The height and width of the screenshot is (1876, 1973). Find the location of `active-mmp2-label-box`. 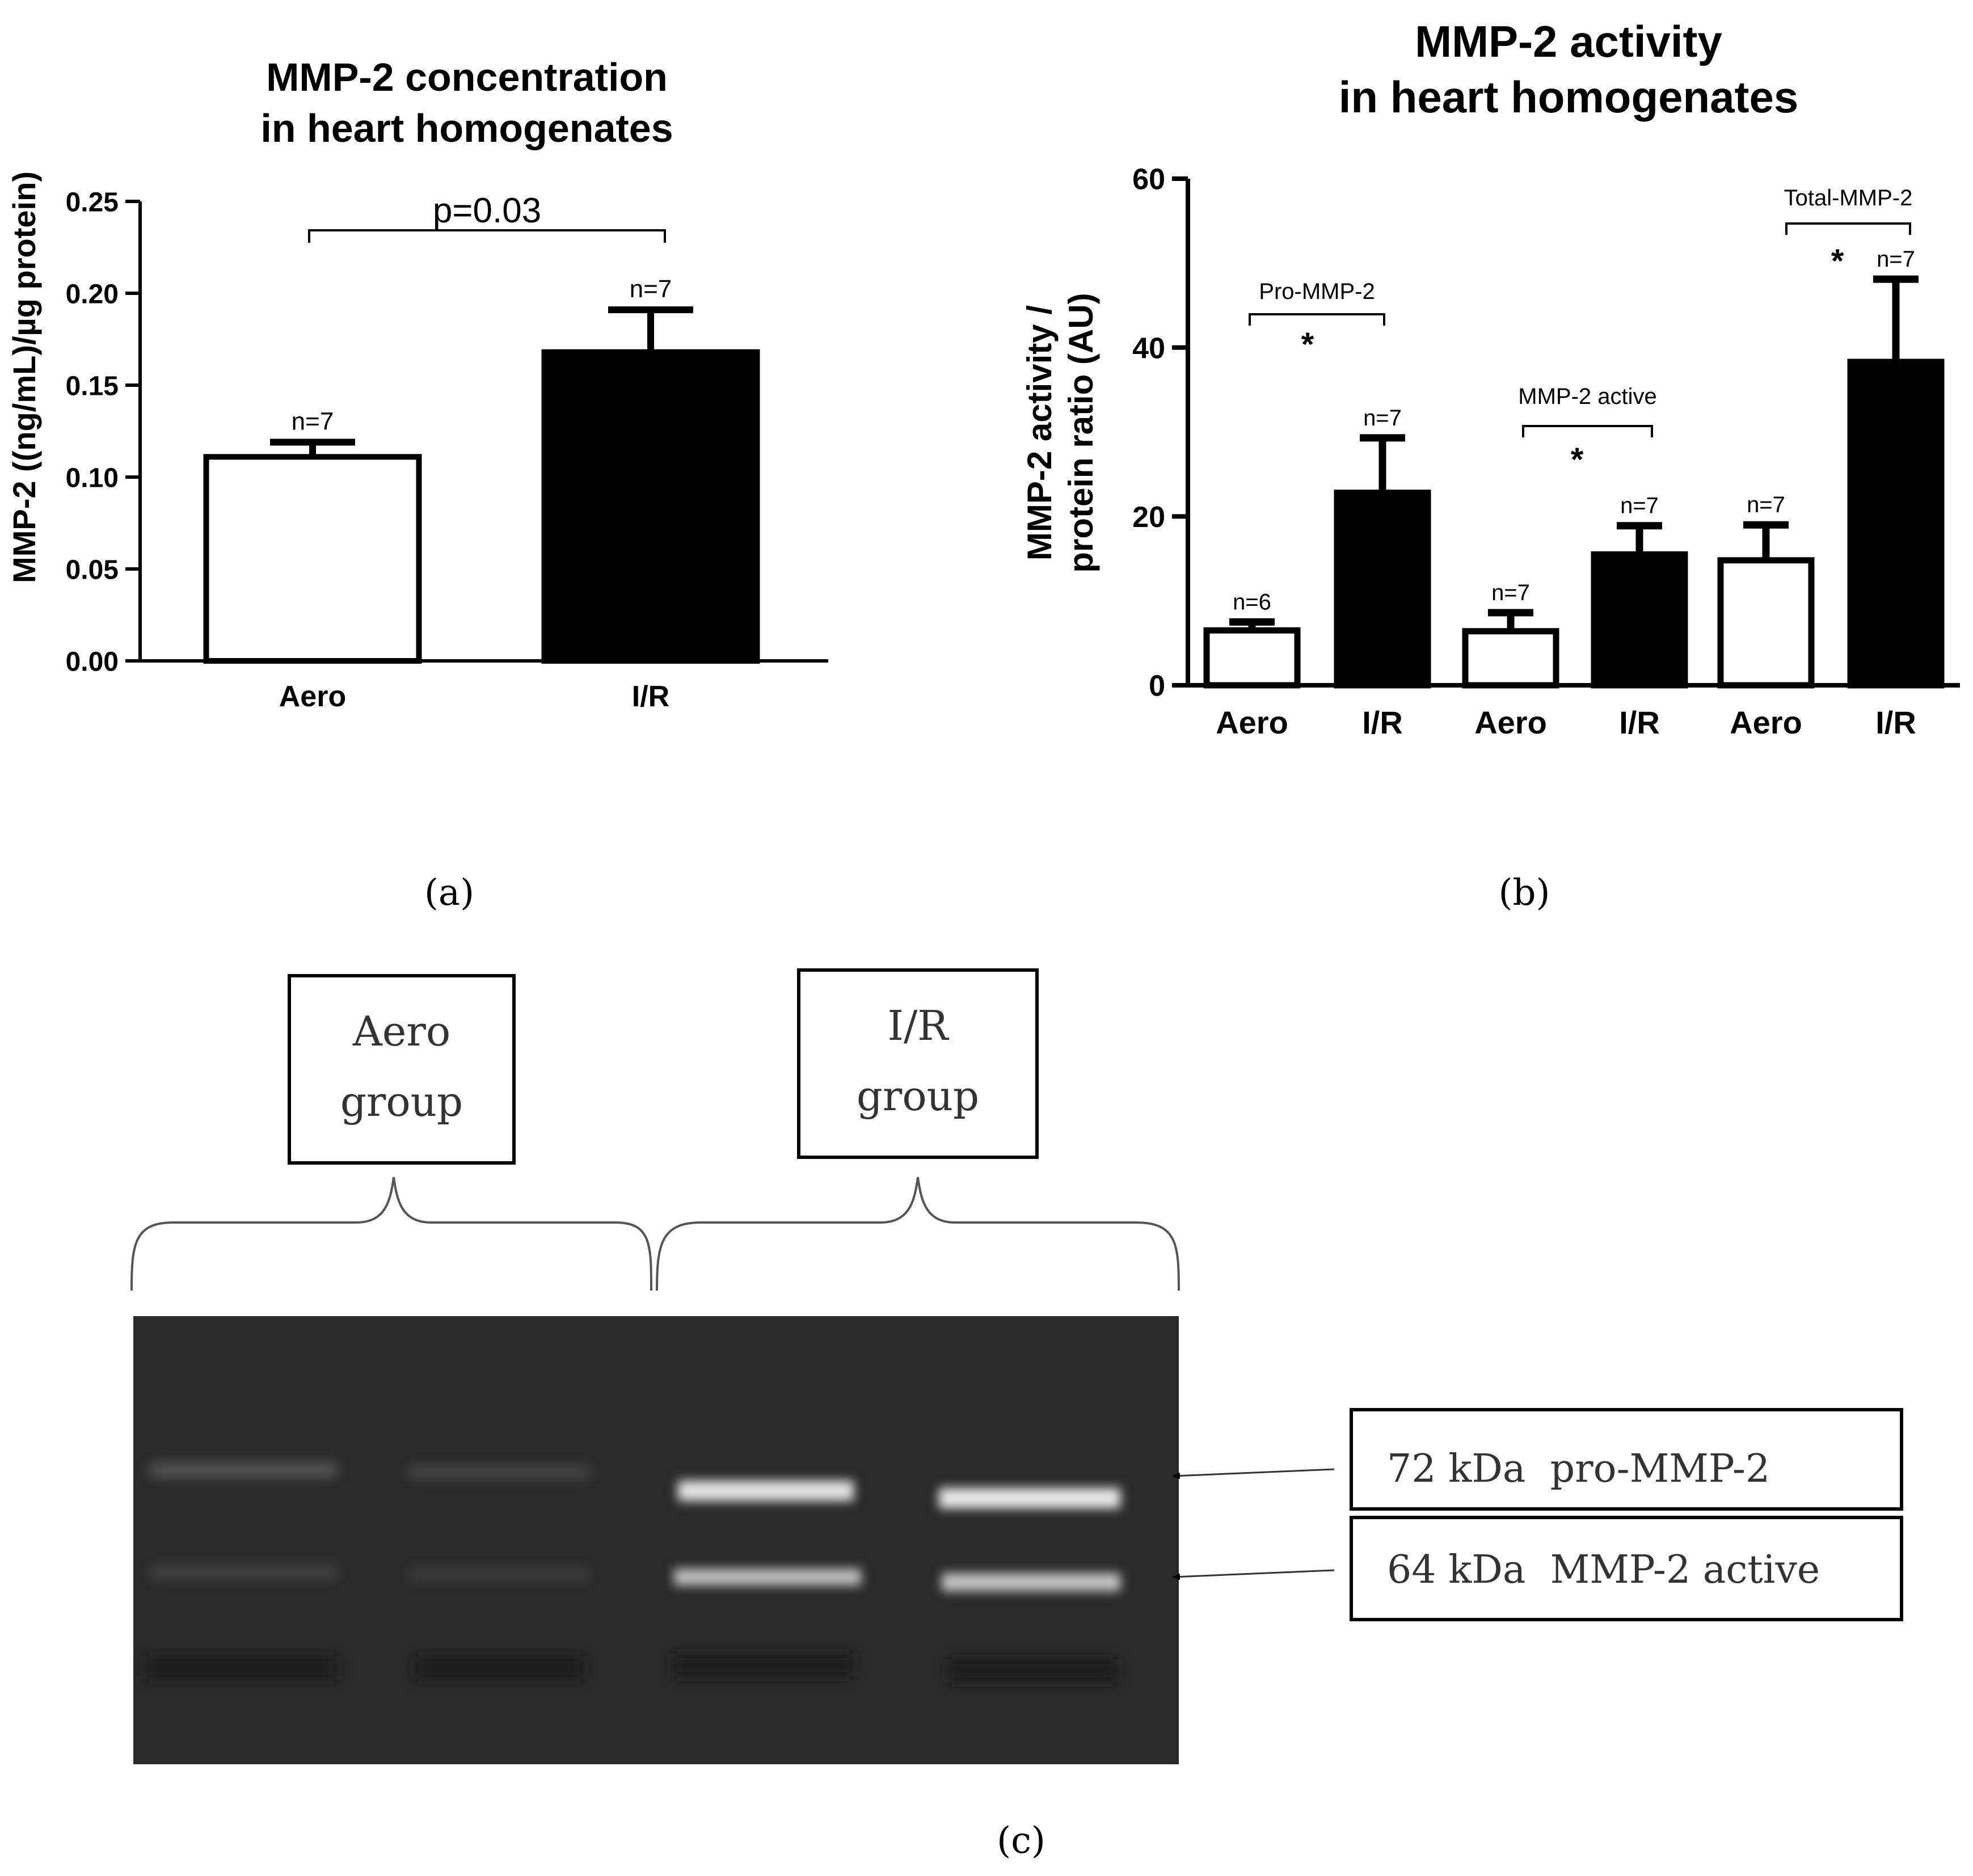

active-mmp2-label-box is located at coordinates (1626, 1569).